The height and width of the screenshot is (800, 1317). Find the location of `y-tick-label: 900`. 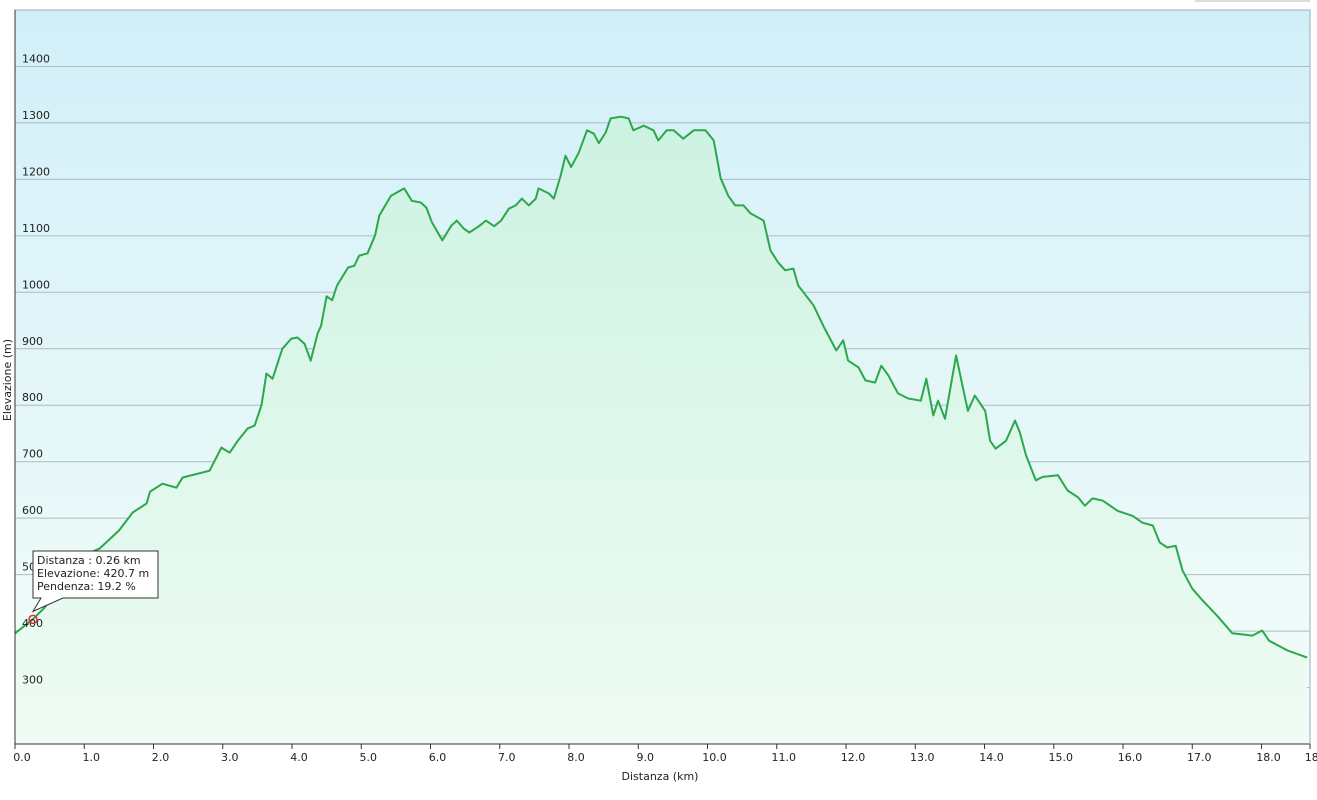

y-tick-label: 900 is located at coordinates (32, 341).